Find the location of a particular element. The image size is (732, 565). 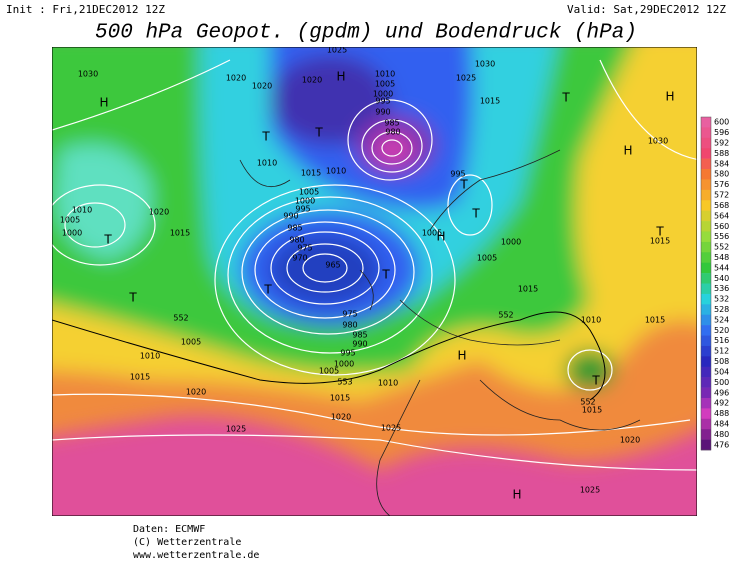

colorbar-label: 576 is located at coordinates (721, 184).